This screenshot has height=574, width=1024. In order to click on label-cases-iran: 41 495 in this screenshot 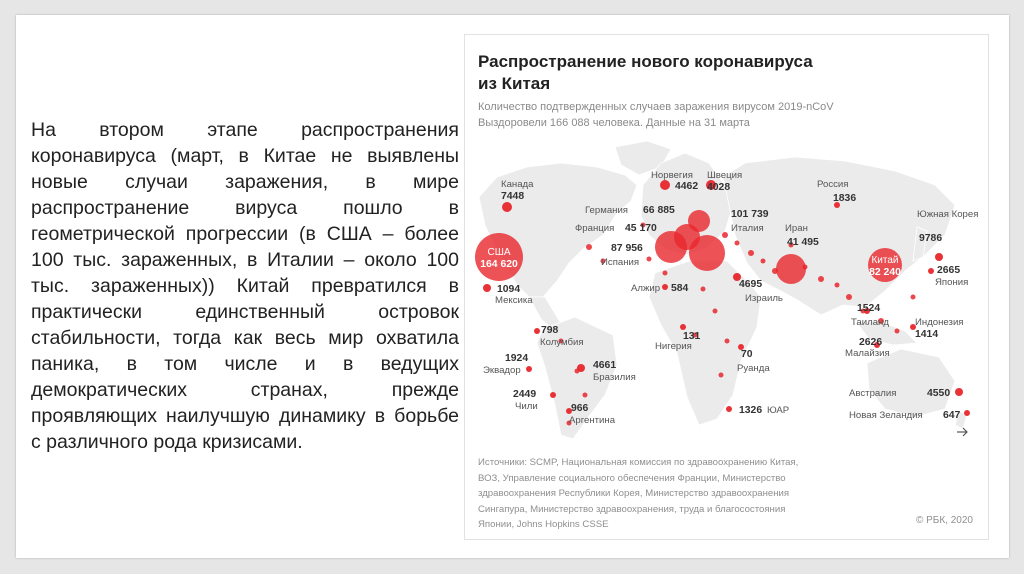, I will do `click(803, 242)`.